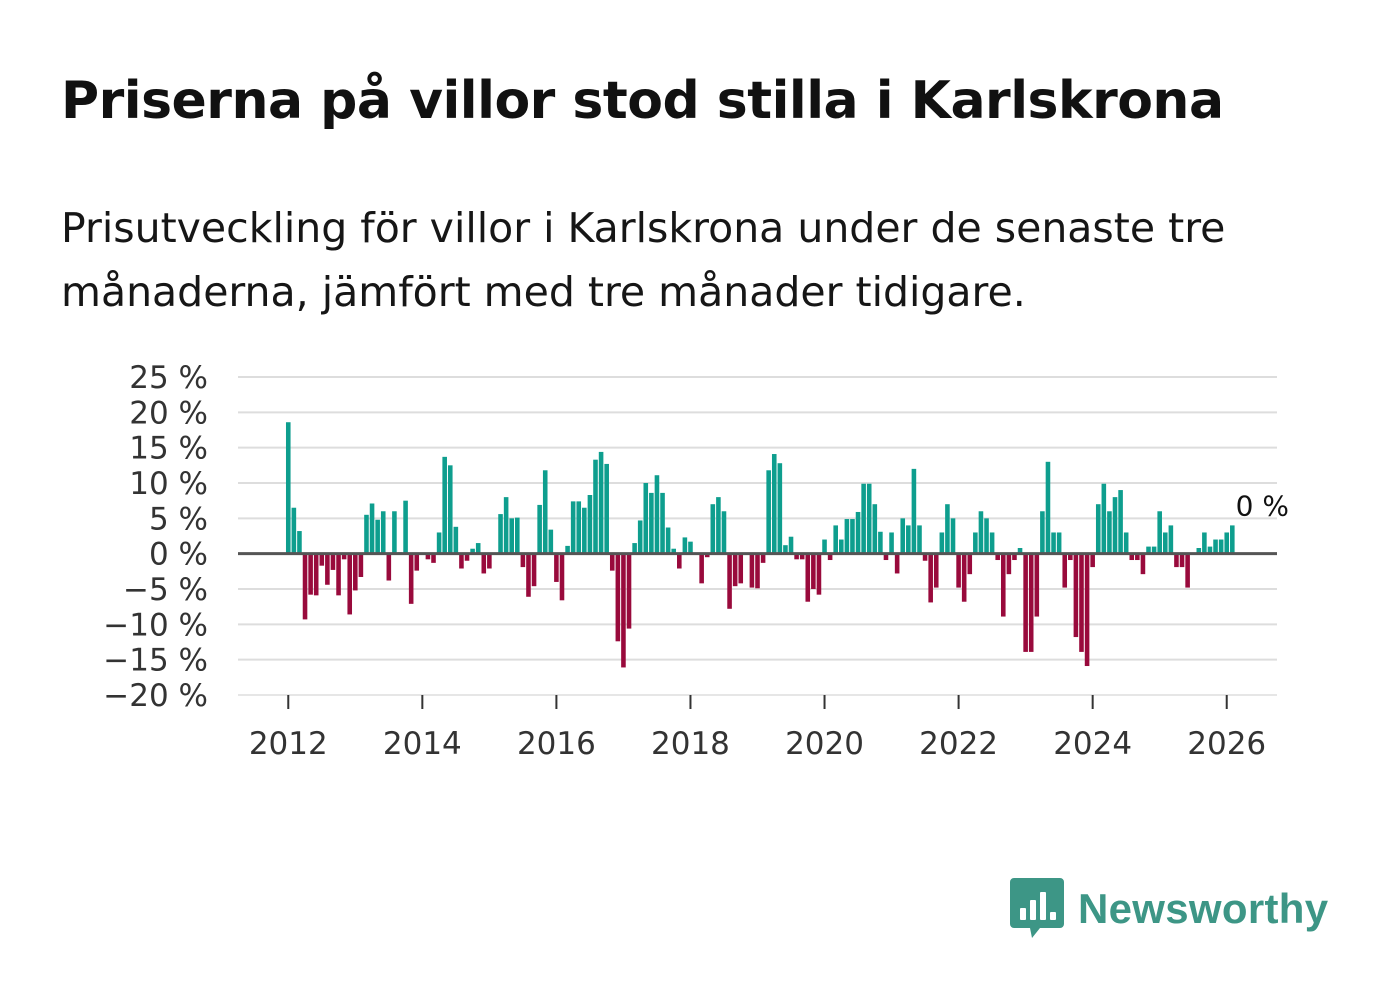  What do you see at coordinates (1262, 505) in the screenshot?
I see `annotations: 0 %` at bounding box center [1262, 505].